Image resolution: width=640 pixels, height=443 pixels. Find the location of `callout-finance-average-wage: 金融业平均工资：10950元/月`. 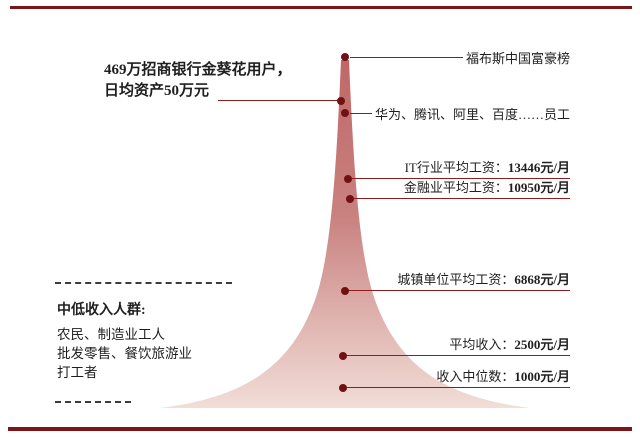

callout-finance-average-wage: 金融业平均工资：10950元/月 is located at coordinates (458, 190).